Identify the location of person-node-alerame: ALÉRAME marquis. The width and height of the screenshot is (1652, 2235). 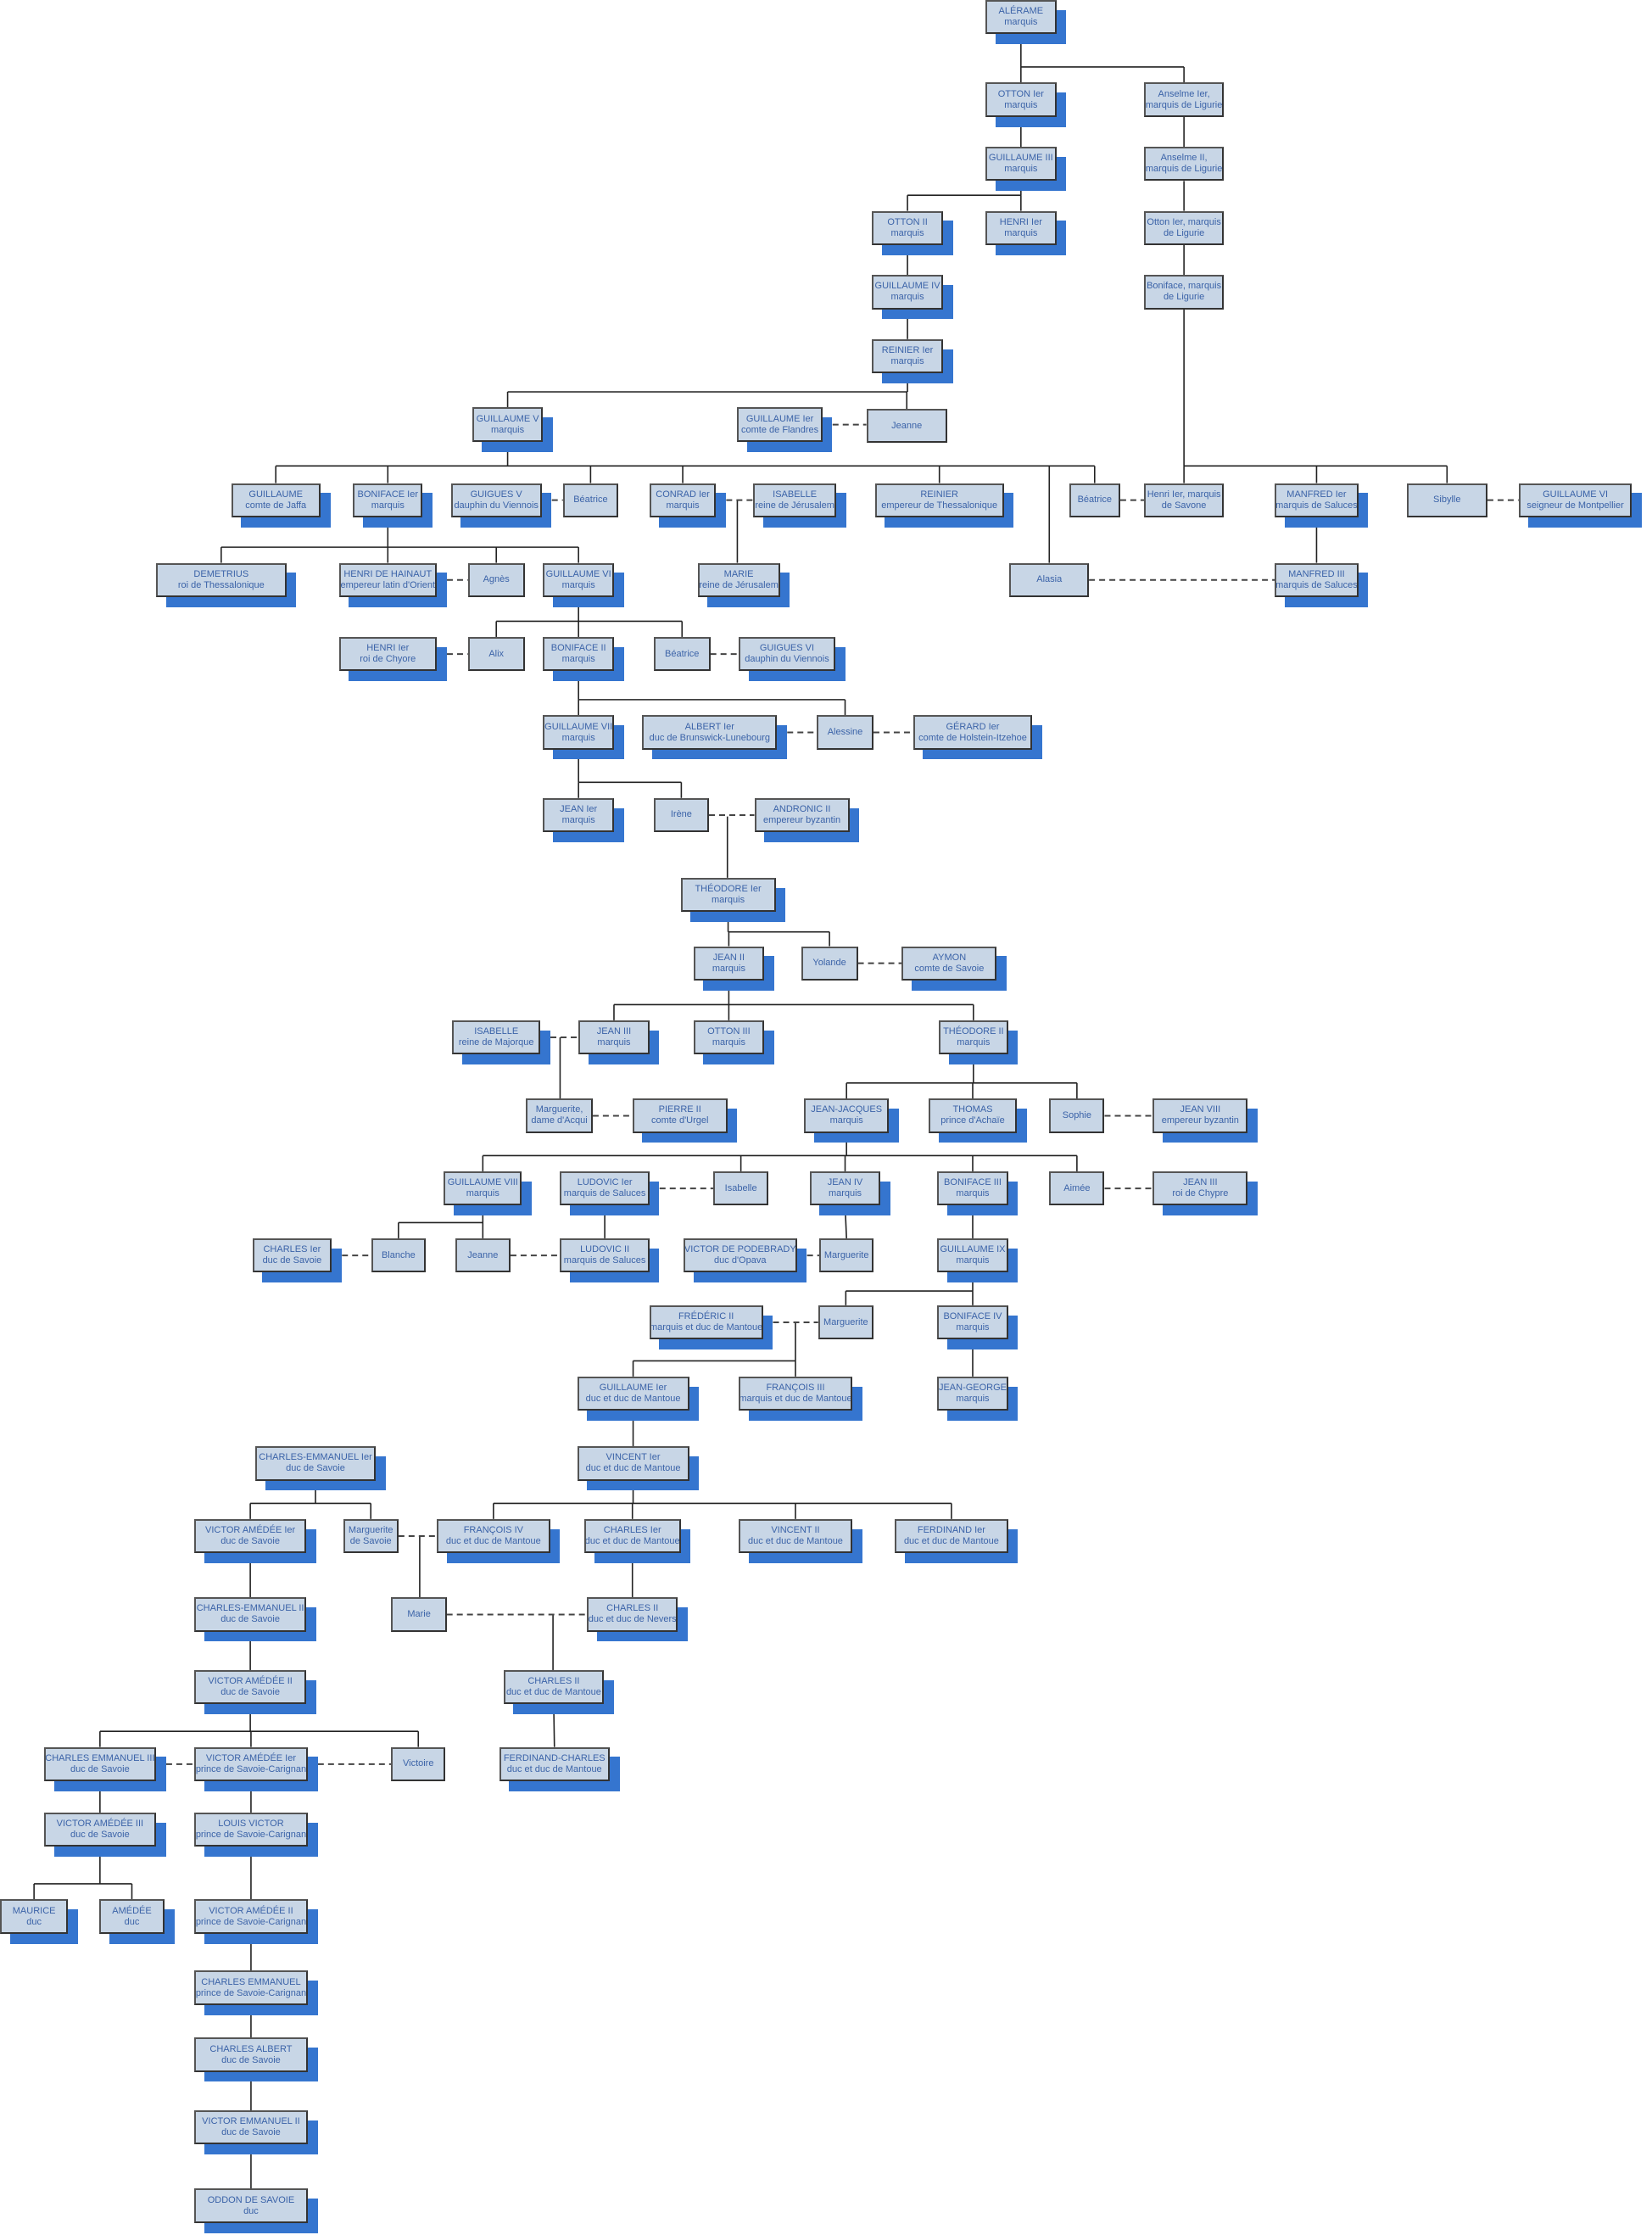
(1021, 17).